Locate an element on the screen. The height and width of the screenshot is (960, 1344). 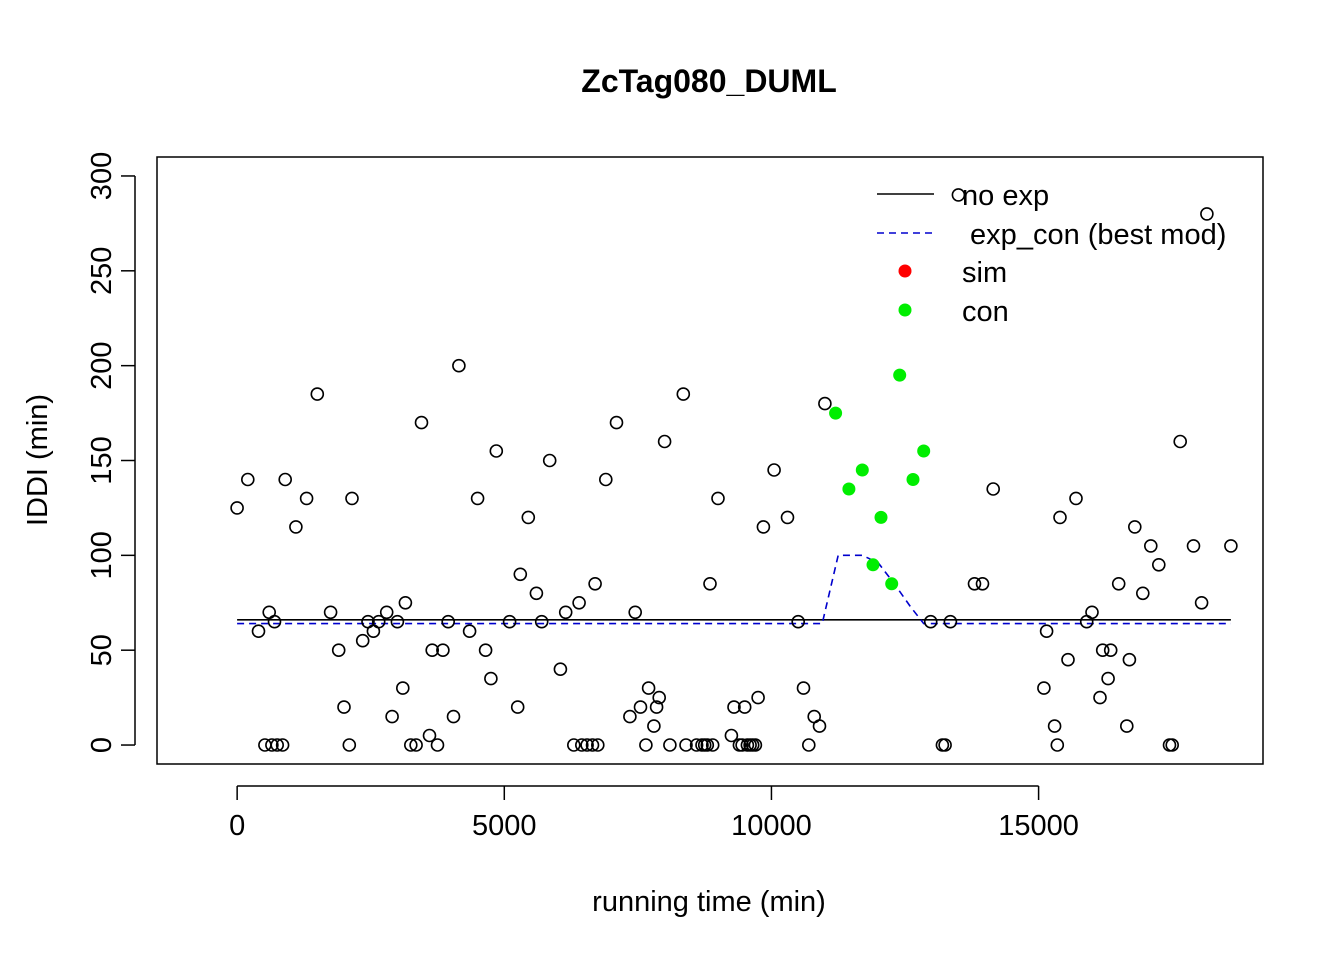
y-axis-label: IDDI (min) is located at coordinates (38, 460).